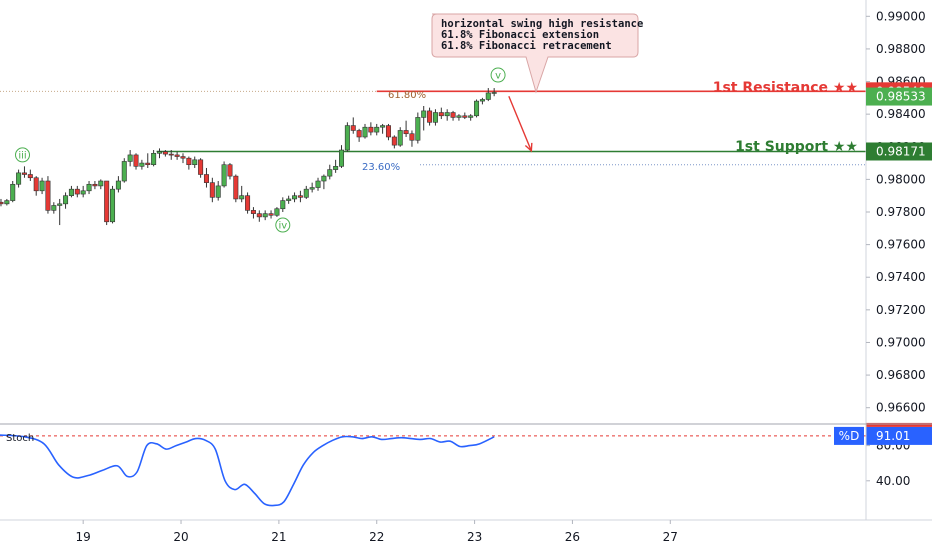 This screenshot has height=550, width=932. I want to click on fib-618-label: 61.80%, so click(407, 95).